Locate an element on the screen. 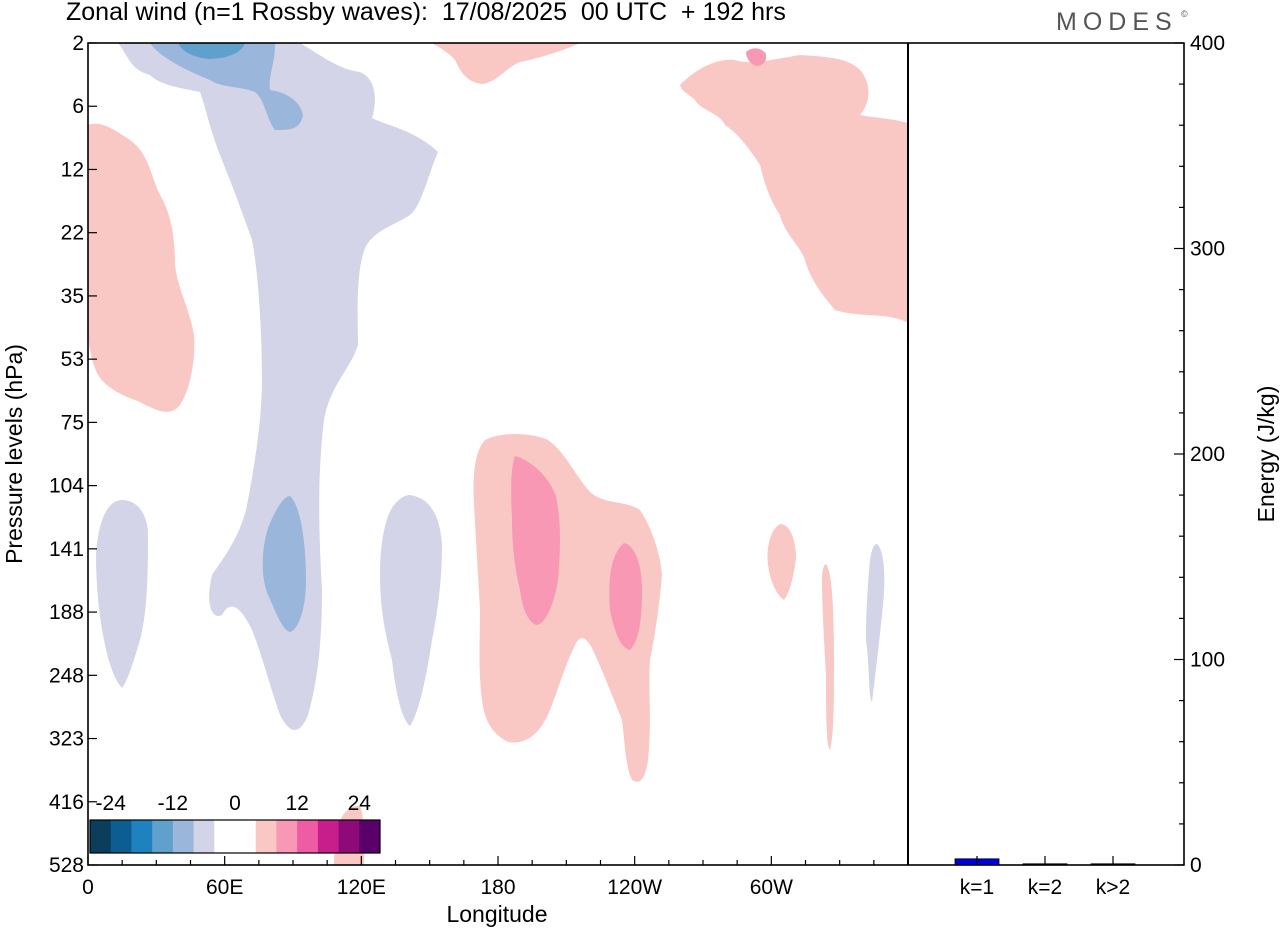  x-tick-label: 120W is located at coordinates (634, 887).